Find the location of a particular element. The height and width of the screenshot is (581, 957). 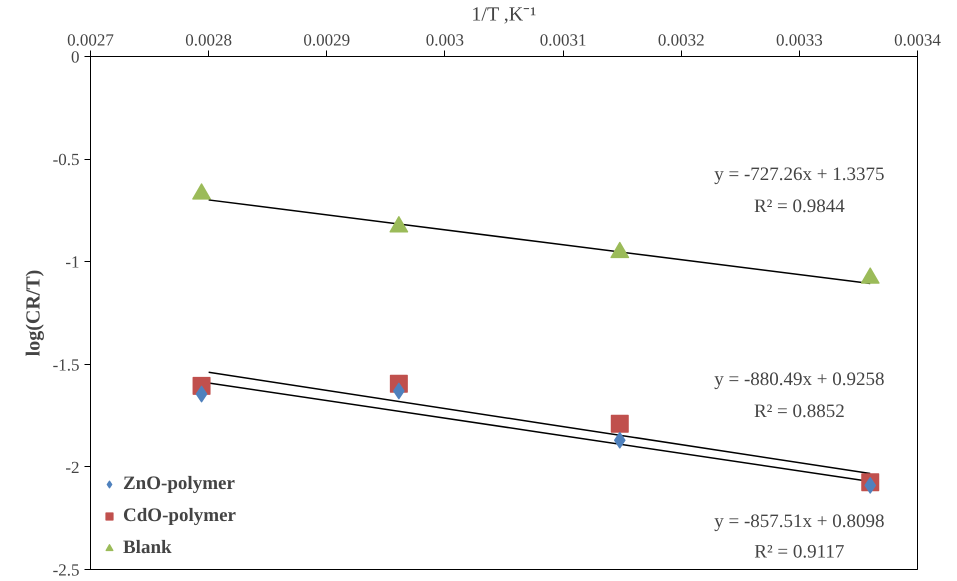

y-tick-label: -1.5 is located at coordinates (66, 364).